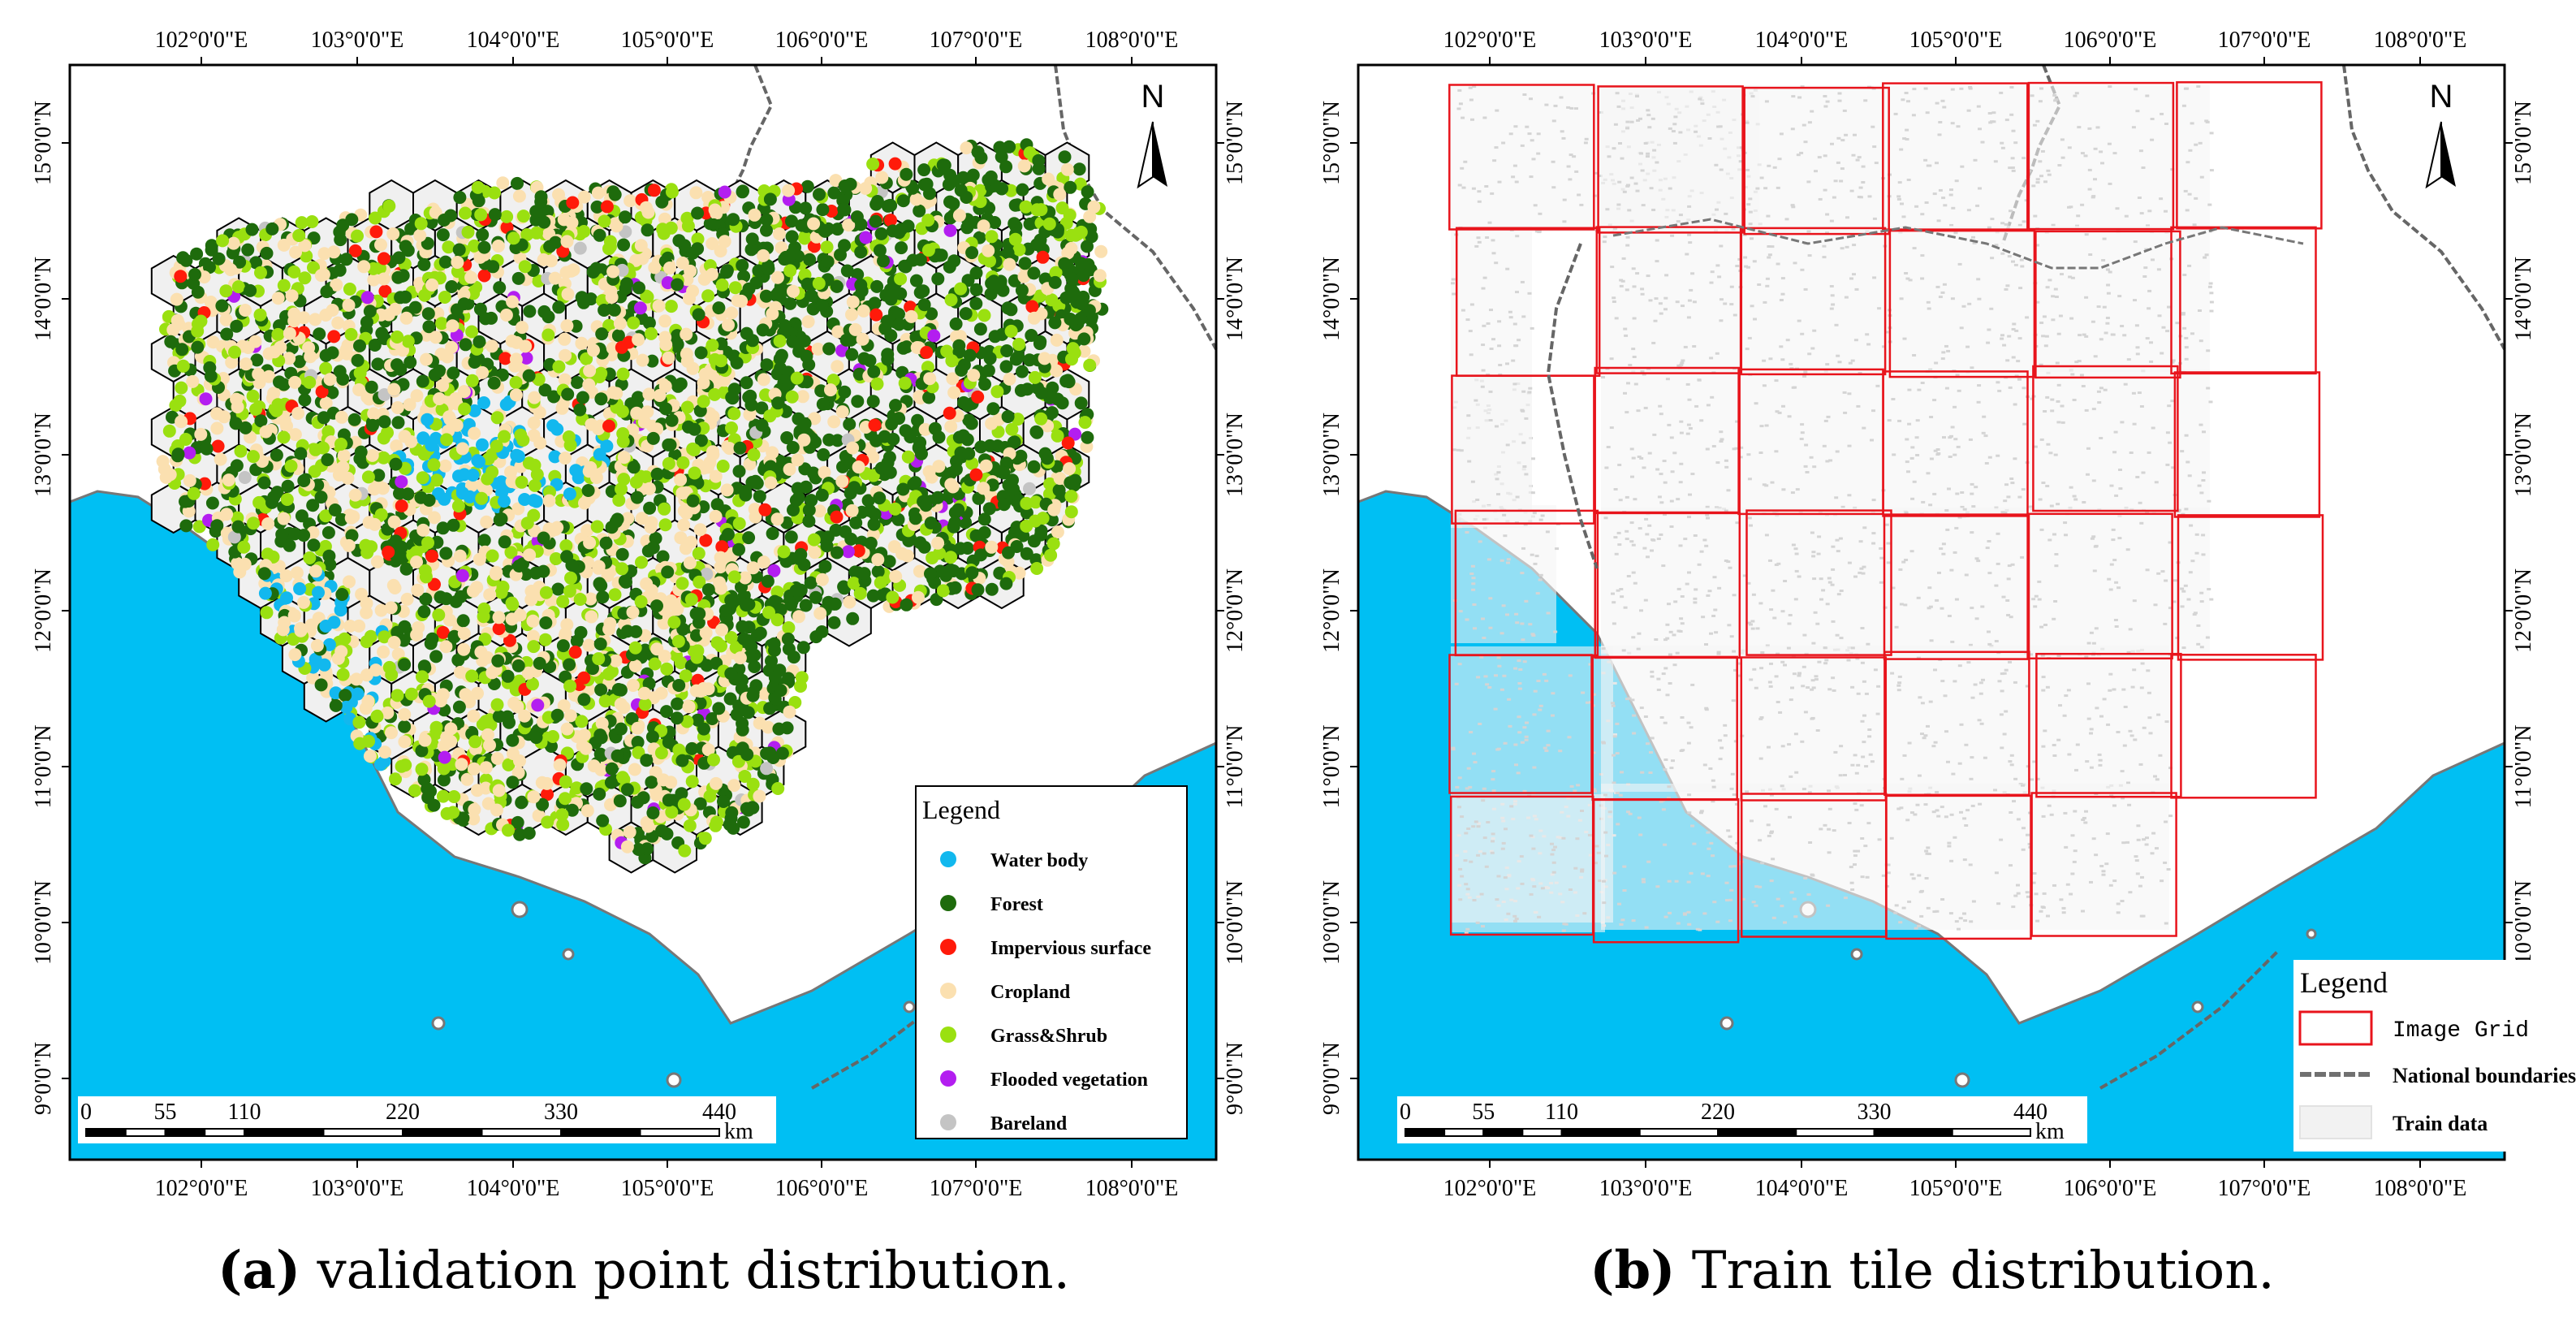 Image resolution: width=2576 pixels, height=1344 pixels. I want to click on lon-label-bottom: 103°0'0"E, so click(357, 1189).